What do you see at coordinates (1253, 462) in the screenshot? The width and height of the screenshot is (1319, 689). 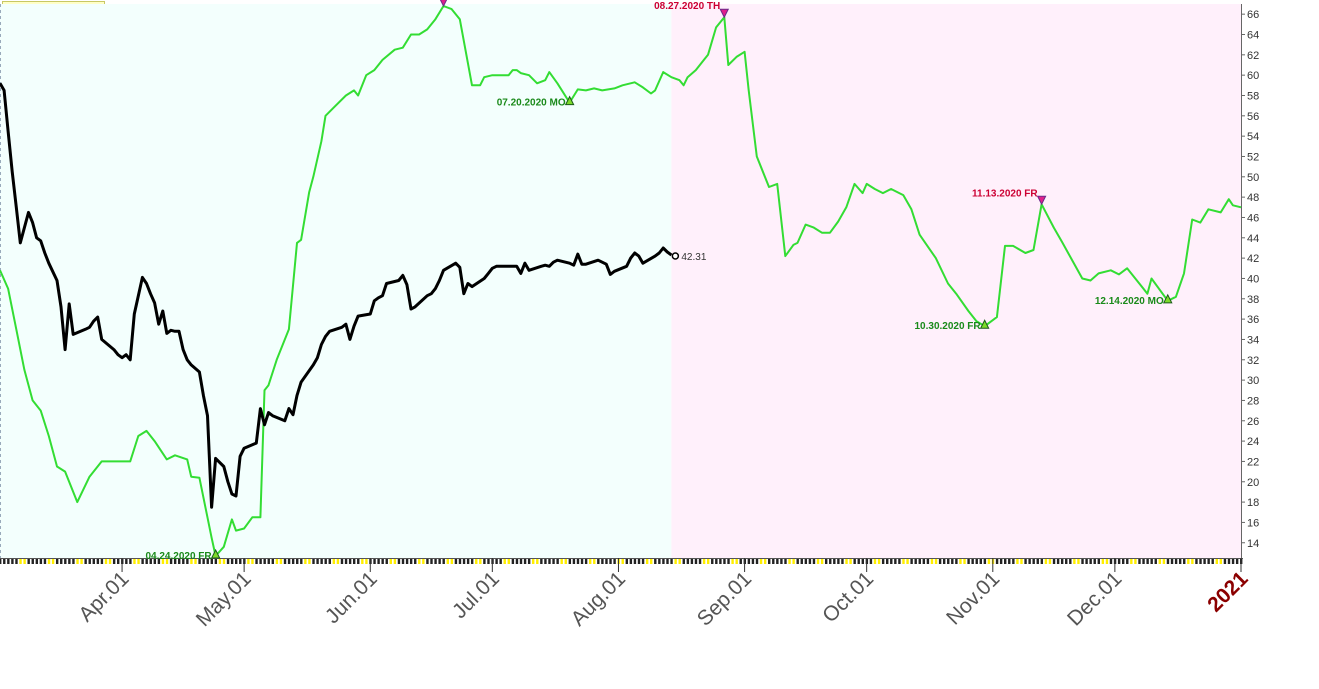 I see `y-tick-label: 22` at bounding box center [1253, 462].